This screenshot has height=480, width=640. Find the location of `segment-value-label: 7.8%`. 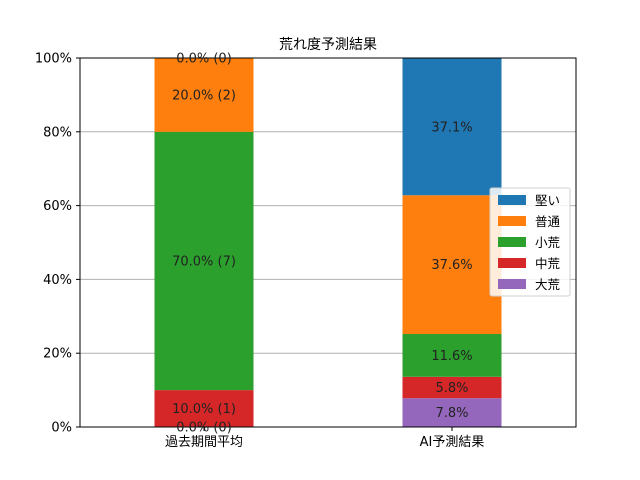

segment-value-label: 7.8% is located at coordinates (451, 413).